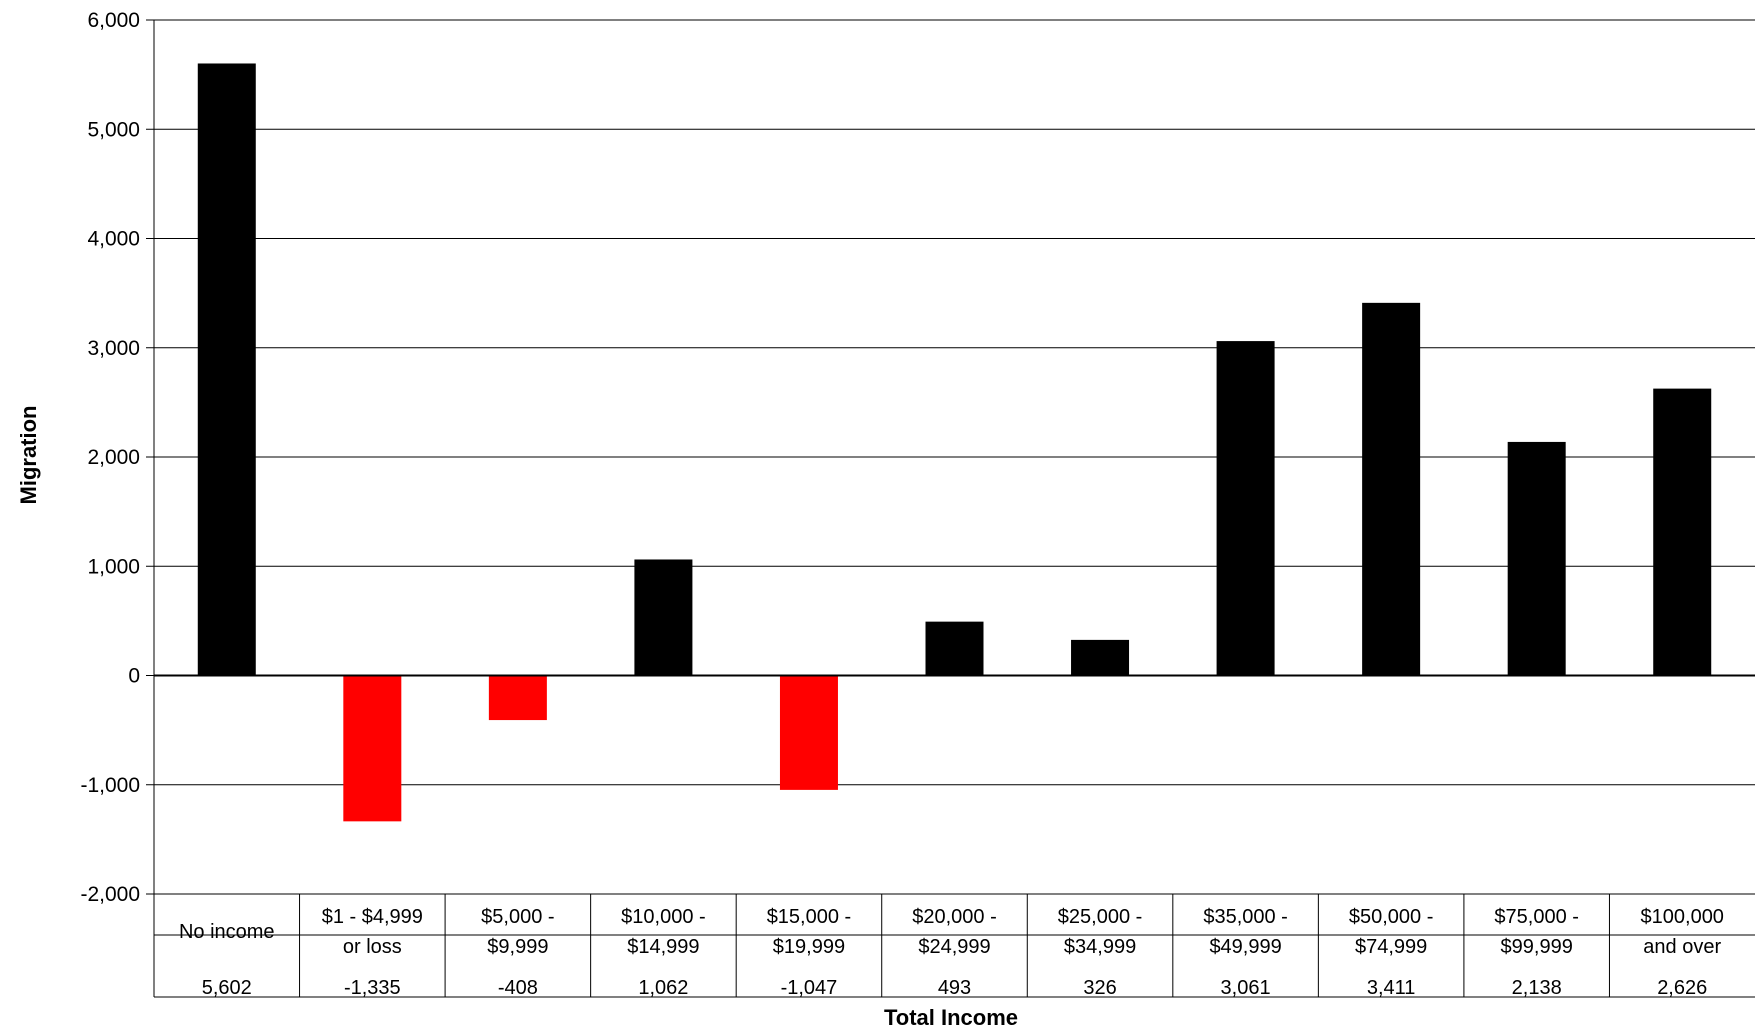 The image size is (1755, 1036). I want to click on category-label: $10,000 - $14,999, so click(663, 932).